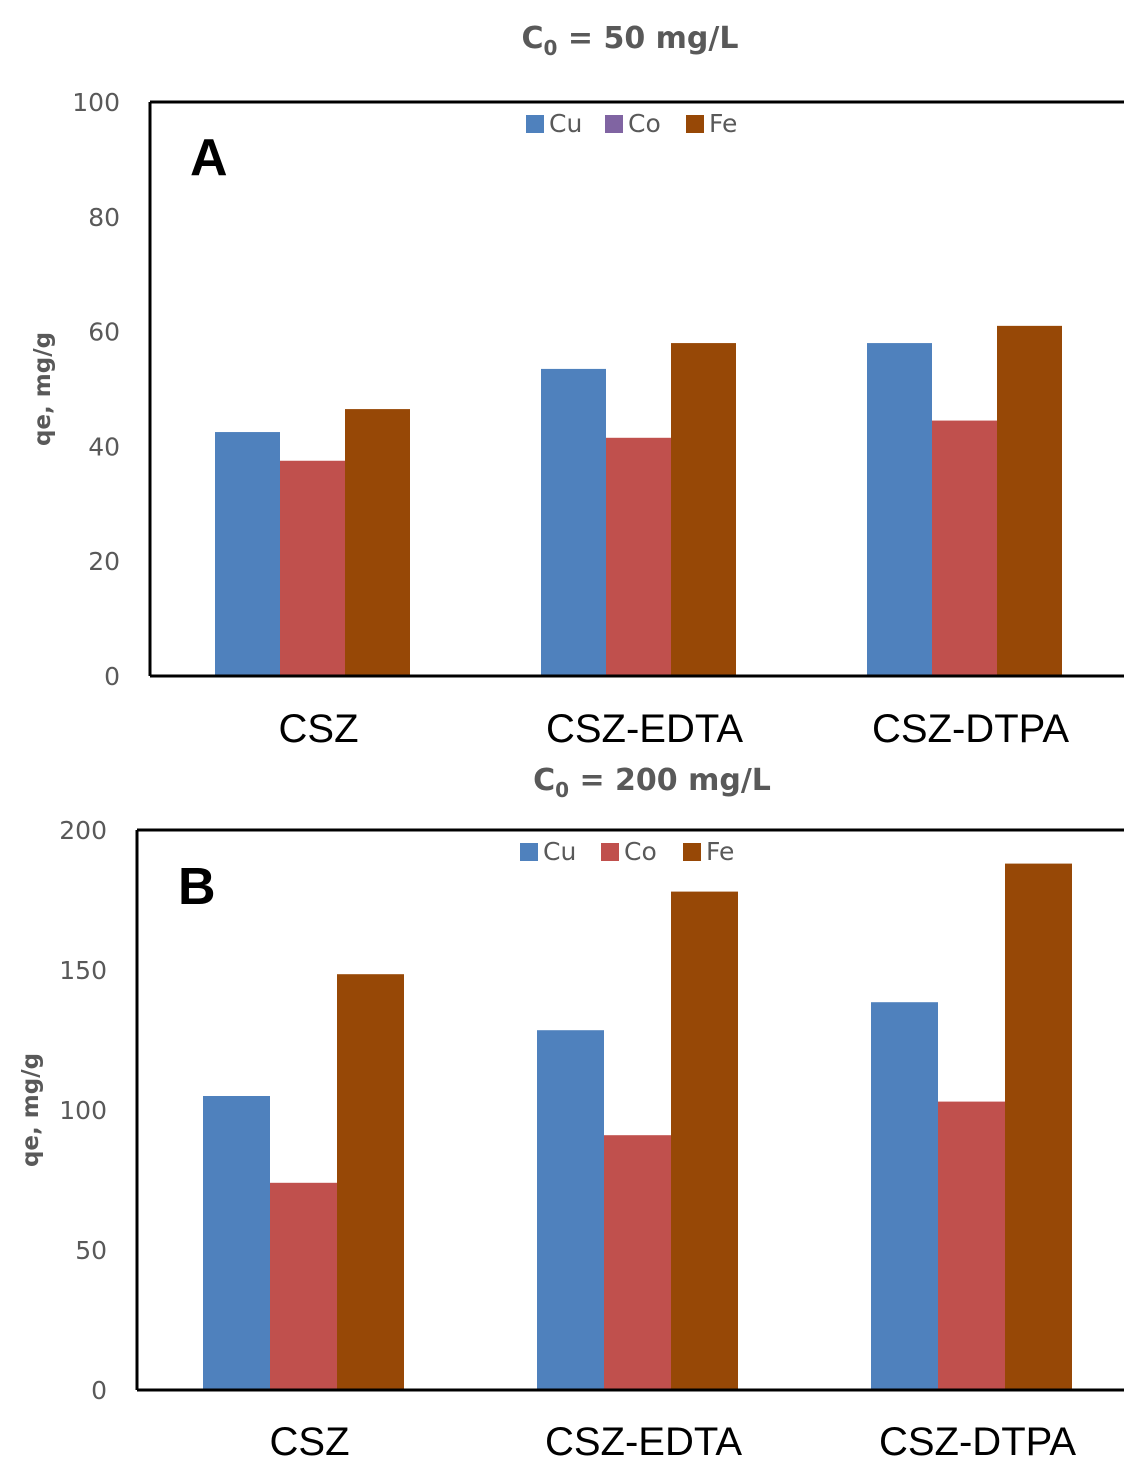  What do you see at coordinates (899, 509) in the screenshot?
I see `chart-a-bar-cu-csz-dtpa` at bounding box center [899, 509].